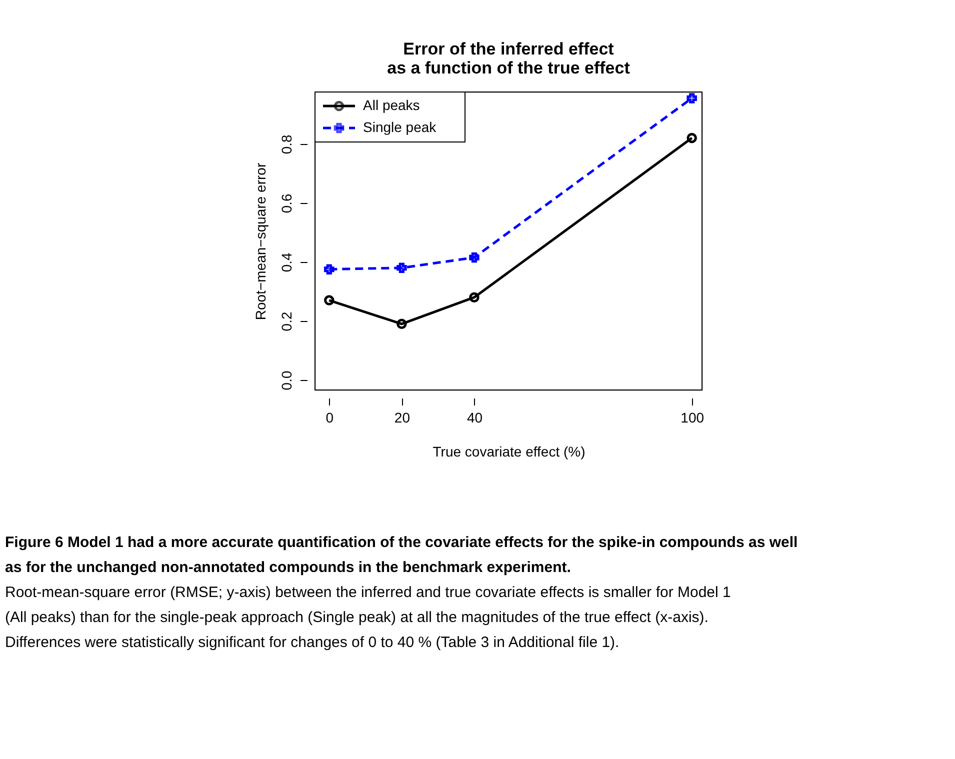  What do you see at coordinates (508, 58) in the screenshot?
I see `chart-title: Error of the inferred effect as a function of the true effect` at bounding box center [508, 58].